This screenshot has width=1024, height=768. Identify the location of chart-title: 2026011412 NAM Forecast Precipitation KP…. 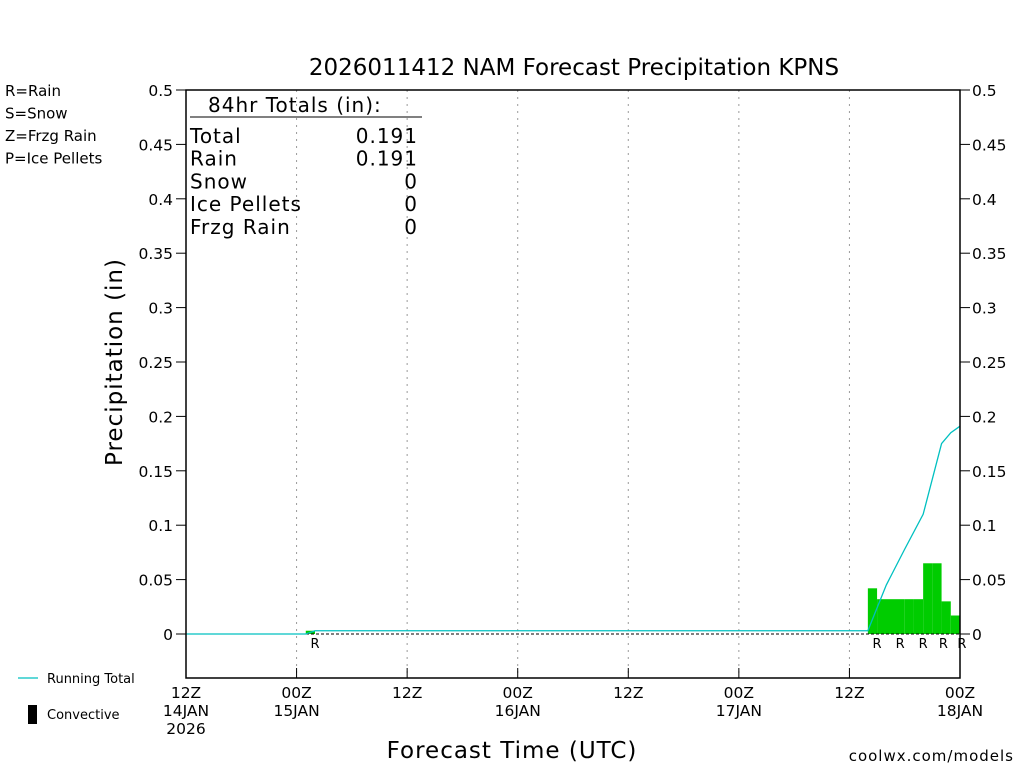
(574, 68).